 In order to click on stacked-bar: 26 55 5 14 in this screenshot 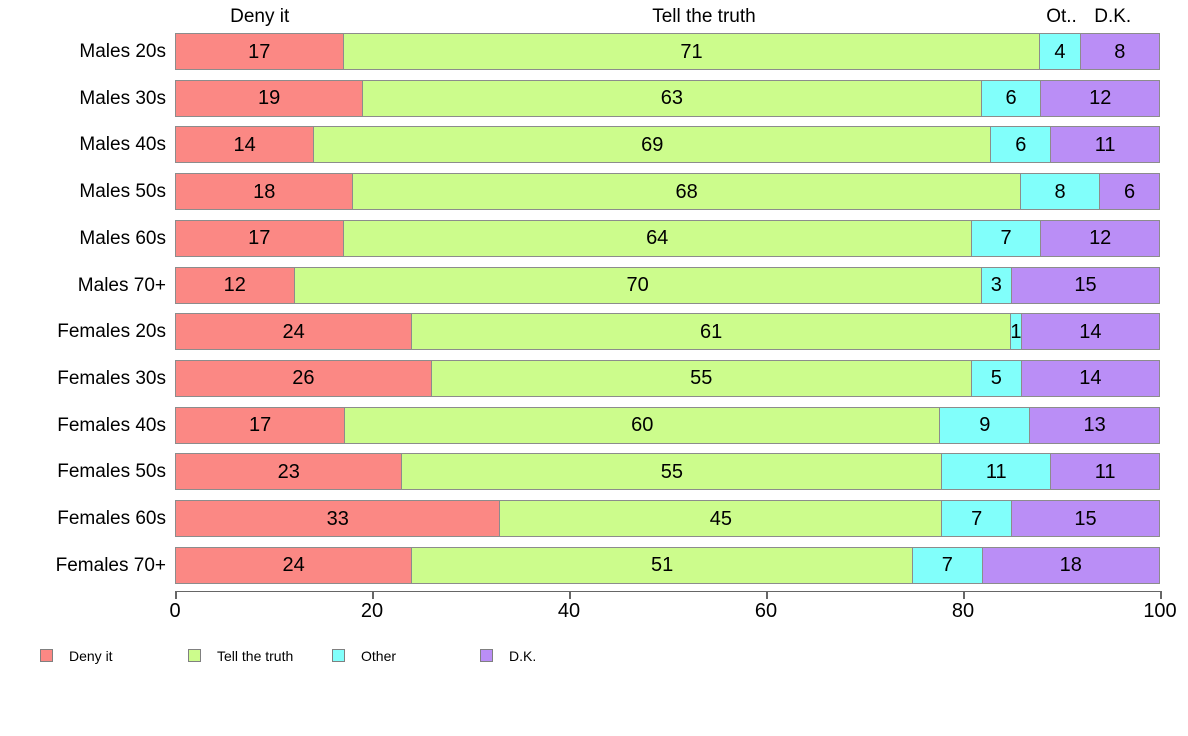, I will do `click(667, 378)`.